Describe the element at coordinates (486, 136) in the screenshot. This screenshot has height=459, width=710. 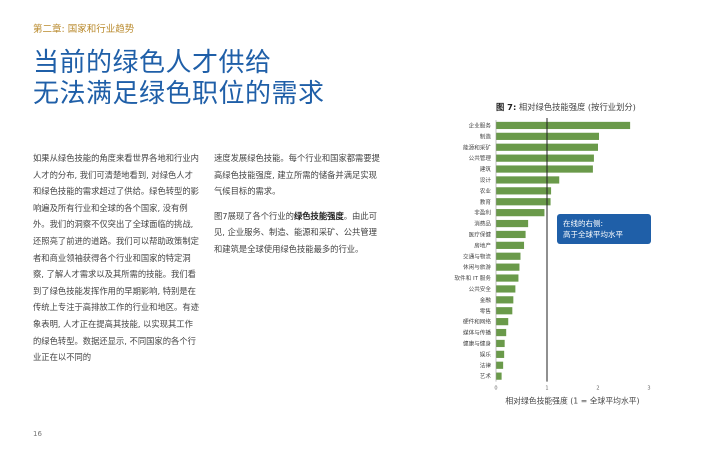
I see `category-label-1: 制造` at that location.